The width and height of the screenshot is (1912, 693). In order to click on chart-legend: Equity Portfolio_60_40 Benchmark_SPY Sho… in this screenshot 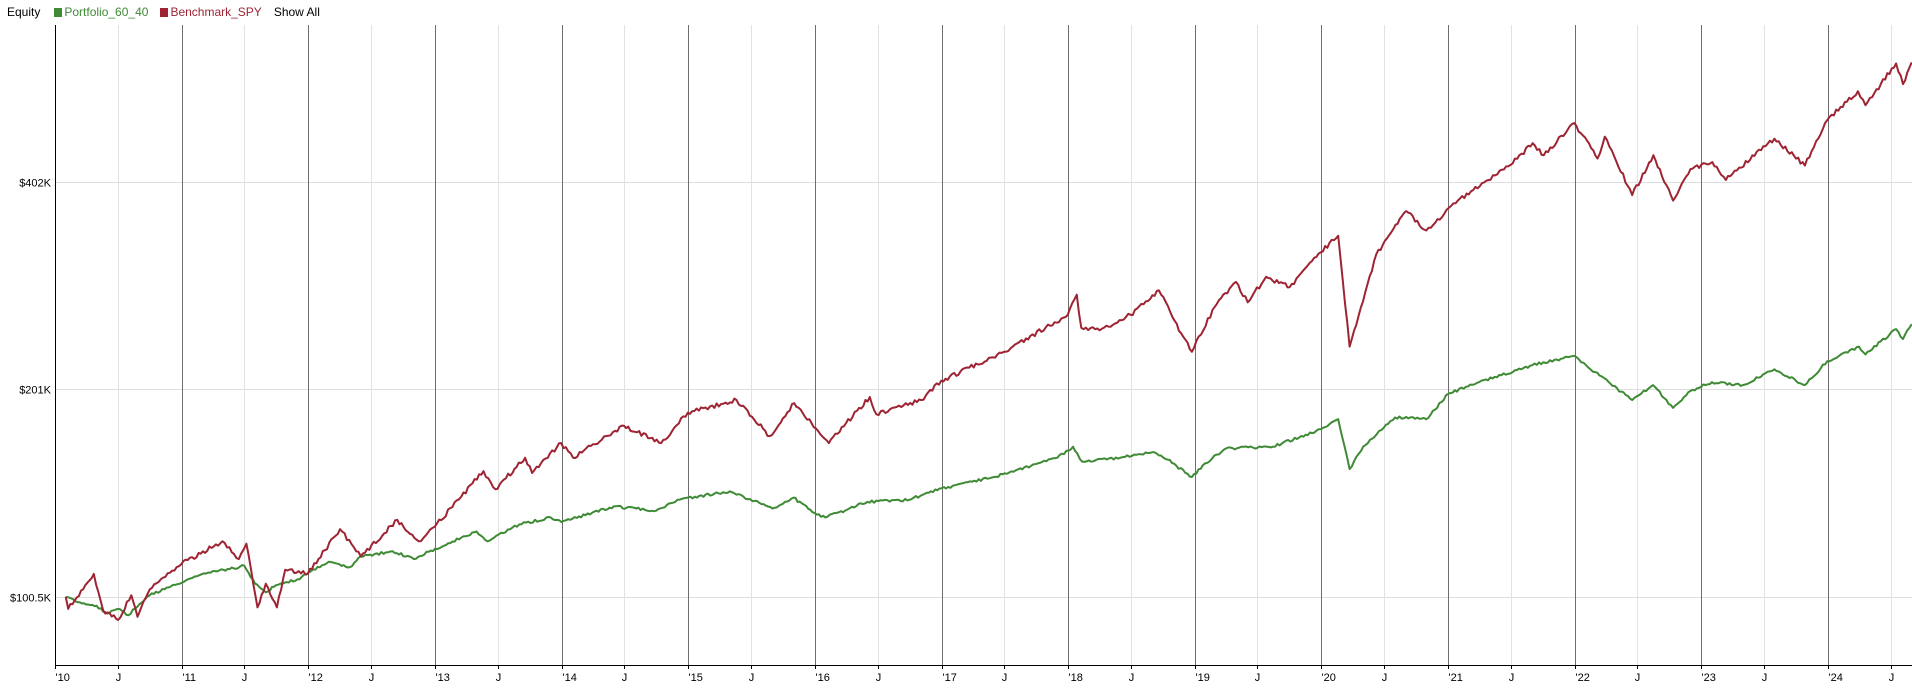, I will do `click(163, 12)`.